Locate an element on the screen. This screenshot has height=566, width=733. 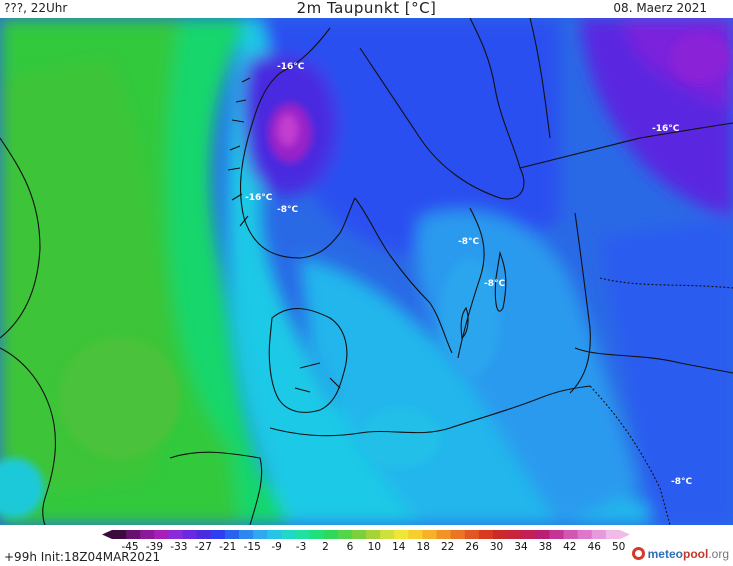
colorbar-right-arrow is located at coordinates (625, 534).